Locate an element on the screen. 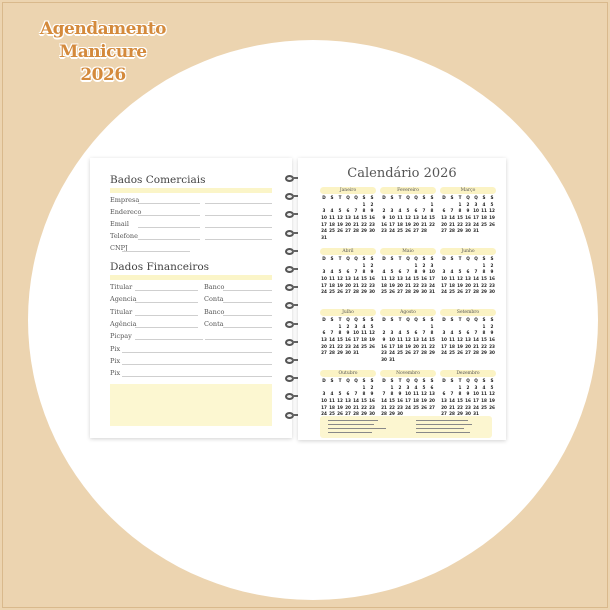 This screenshot has width=610, height=610. day-cell: 27 is located at coordinates (348, 414).